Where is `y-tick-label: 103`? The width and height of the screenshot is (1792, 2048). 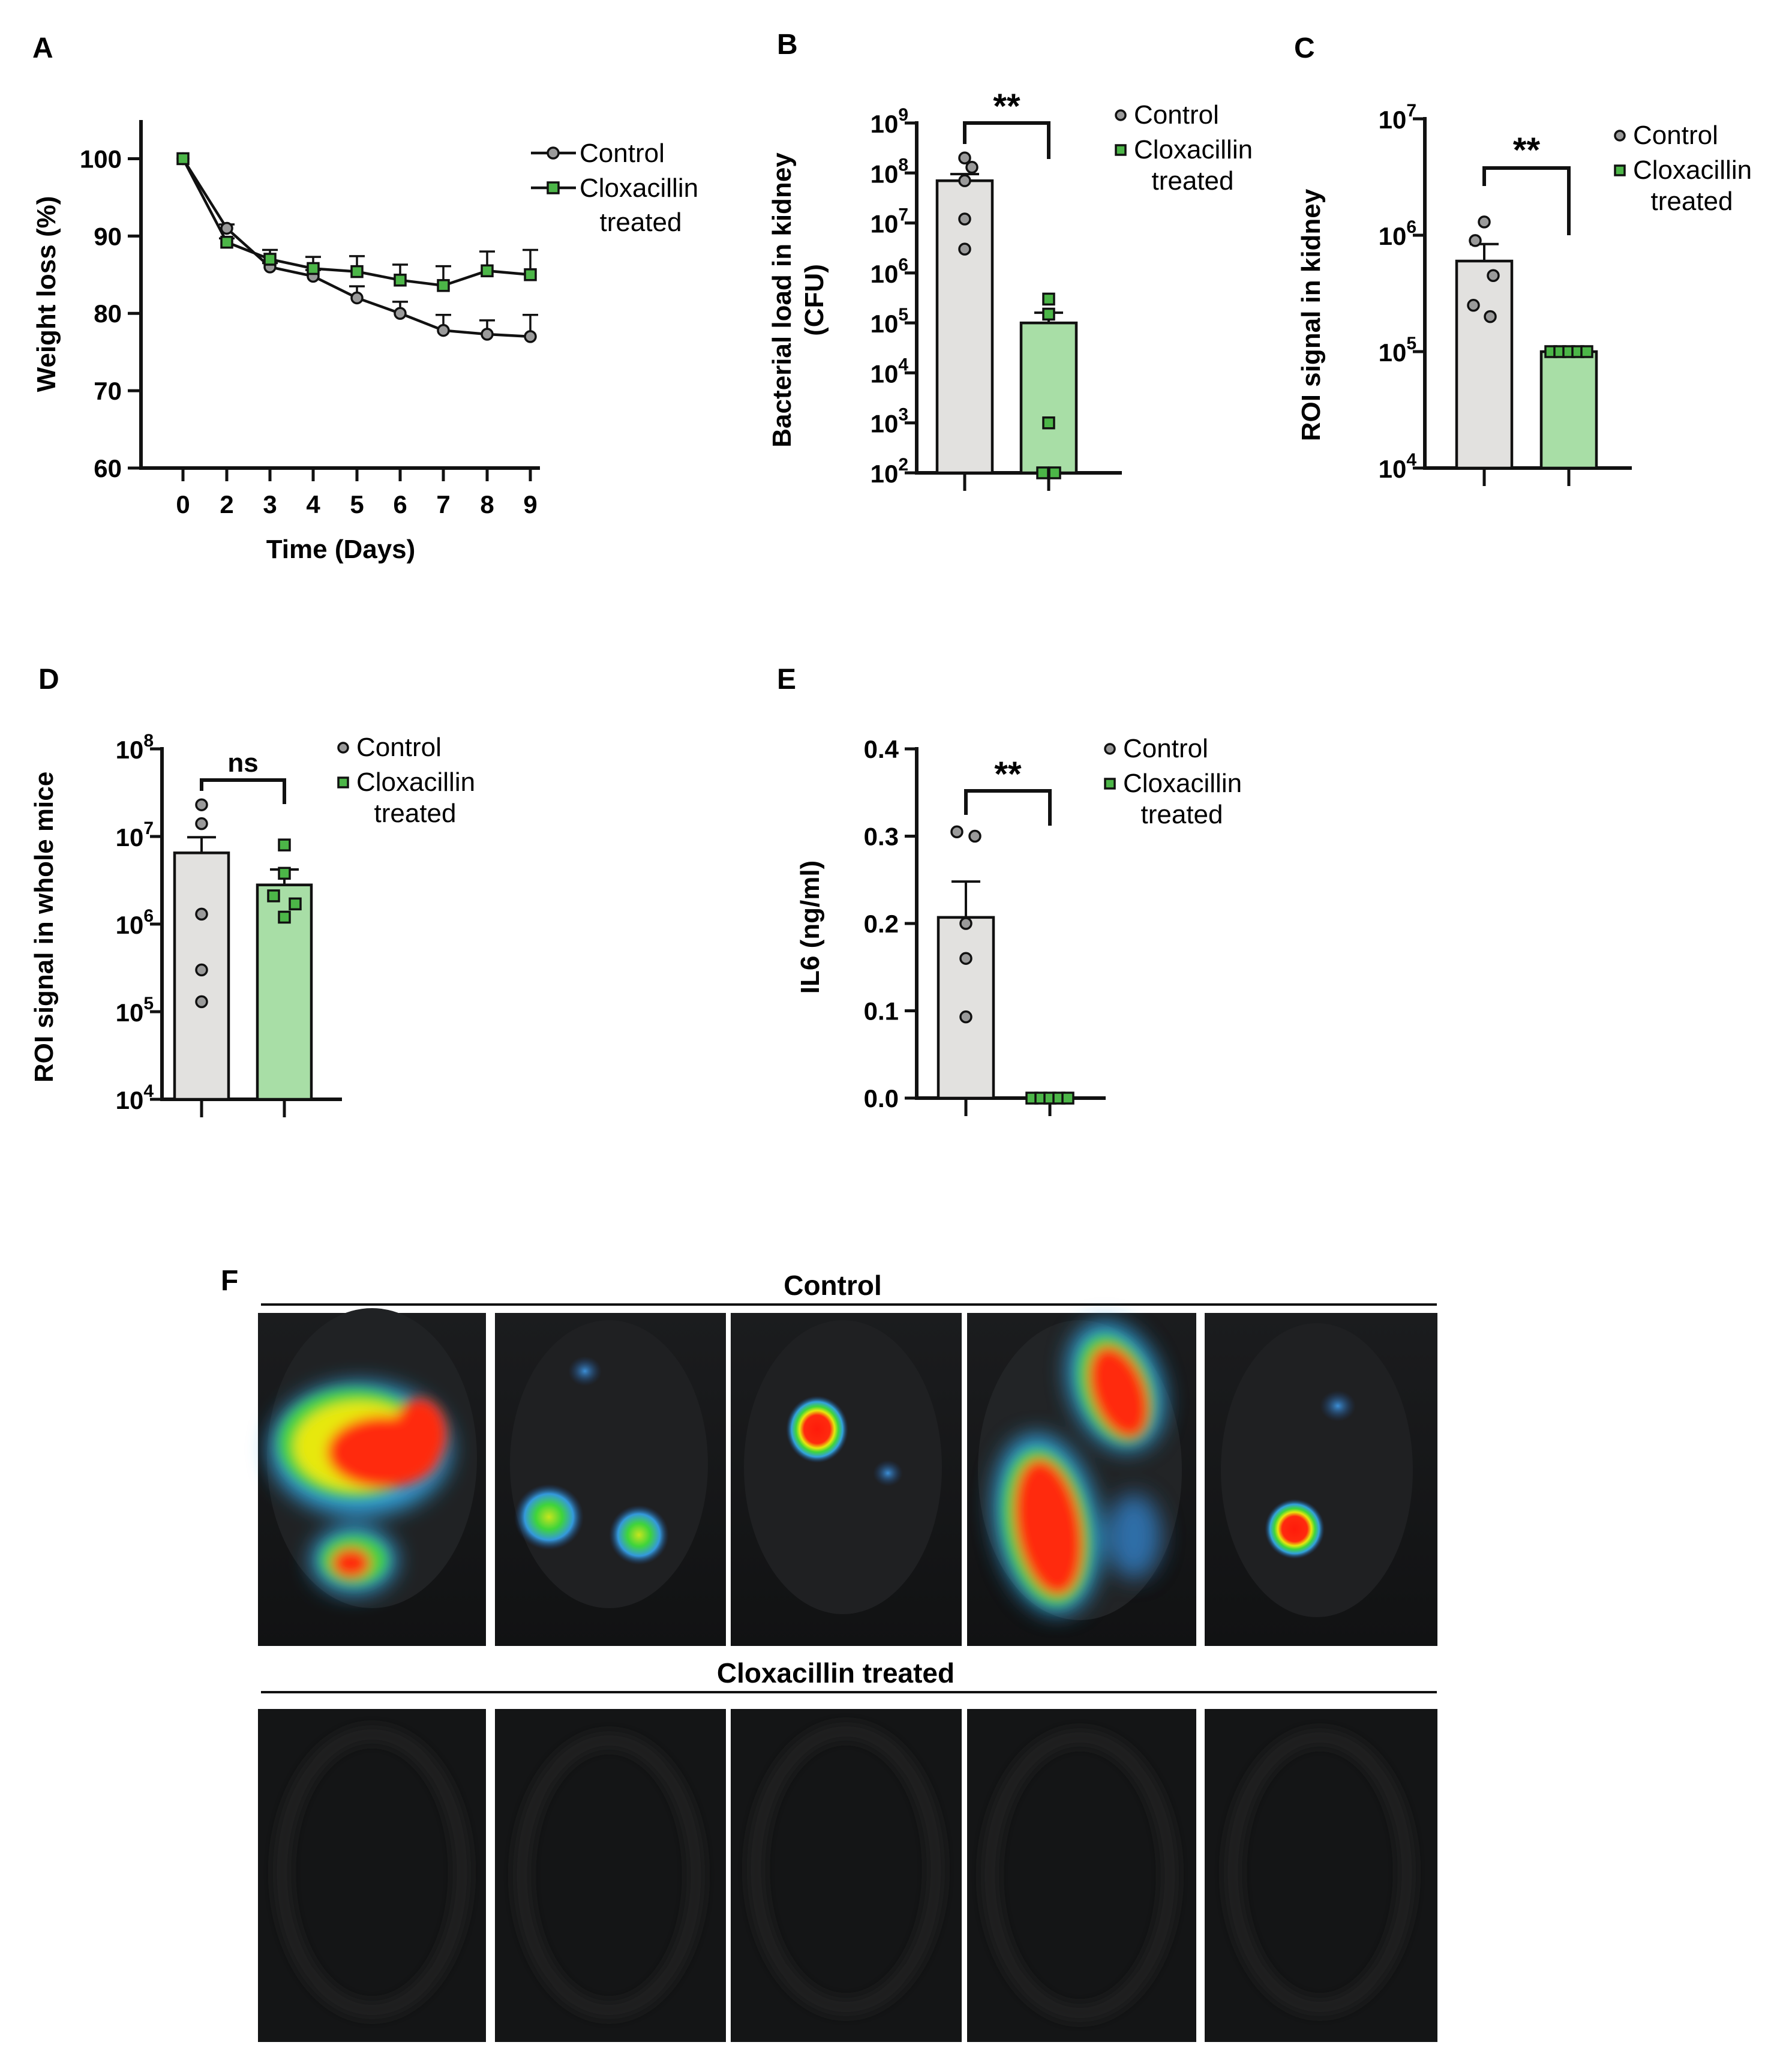
y-tick-label: 103 is located at coordinates (889, 421).